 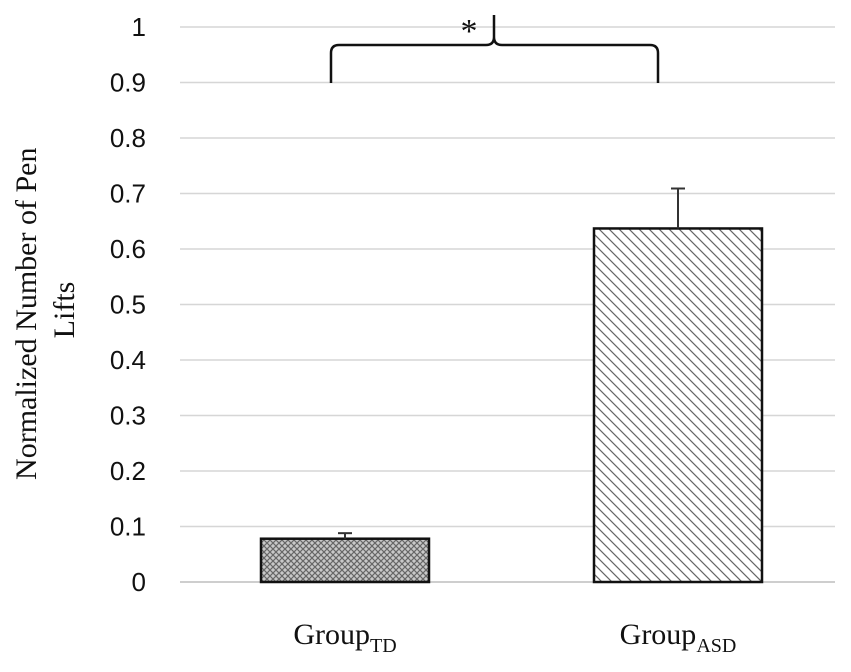 What do you see at coordinates (139, 582) in the screenshot?
I see `y-tick-label: 0` at bounding box center [139, 582].